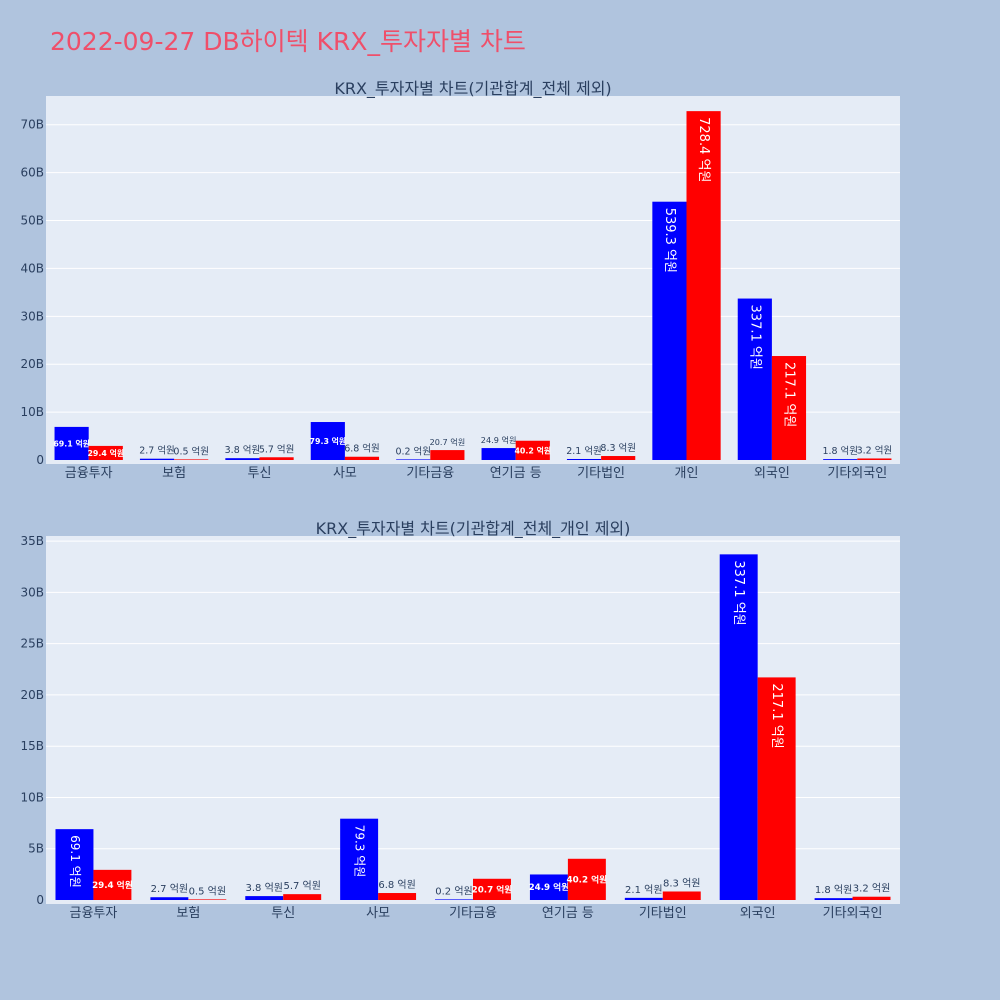 The height and width of the screenshot is (1000, 1000). I want to click on page-title: 2022-09-27 DB하이텍 KRX_투자자별 차트, so click(288, 41).